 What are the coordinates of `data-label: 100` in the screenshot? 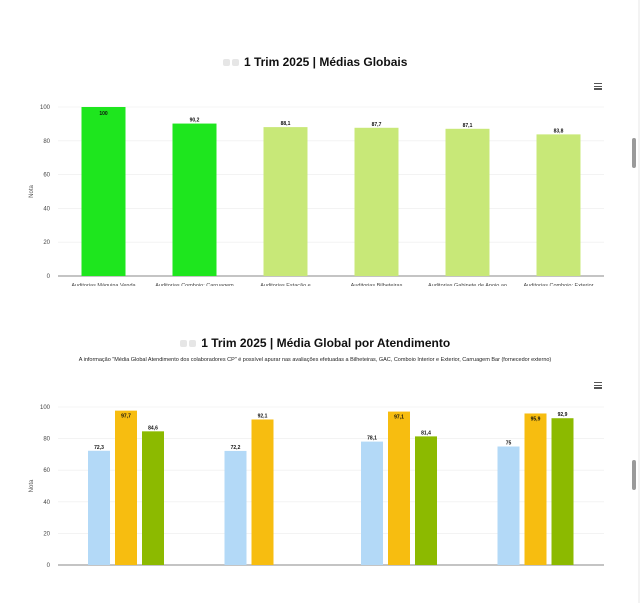 It's located at (103, 114).